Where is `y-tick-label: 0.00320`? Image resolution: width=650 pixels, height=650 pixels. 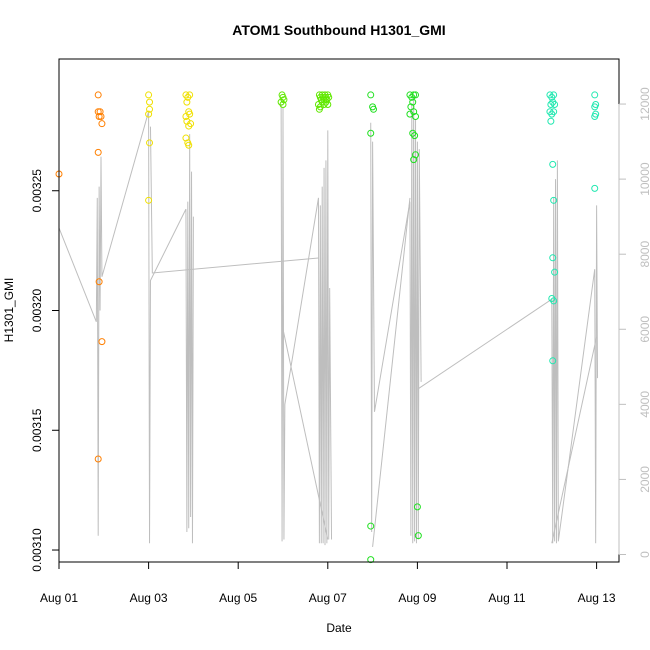
y-tick-label: 0.00320 is located at coordinates (37, 310).